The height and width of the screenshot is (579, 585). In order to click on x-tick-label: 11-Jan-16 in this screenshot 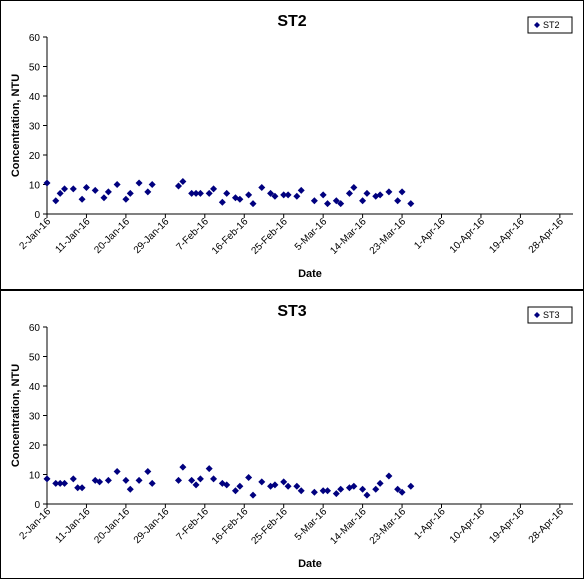, I will do `click(72, 235)`.